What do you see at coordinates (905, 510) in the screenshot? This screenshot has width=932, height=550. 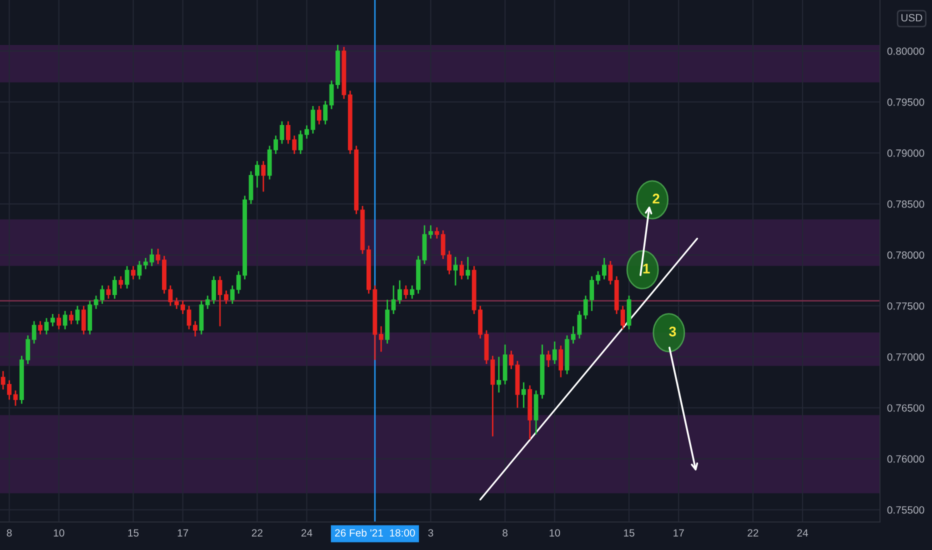 I see `y-tick-label: 0.75500` at bounding box center [905, 510].